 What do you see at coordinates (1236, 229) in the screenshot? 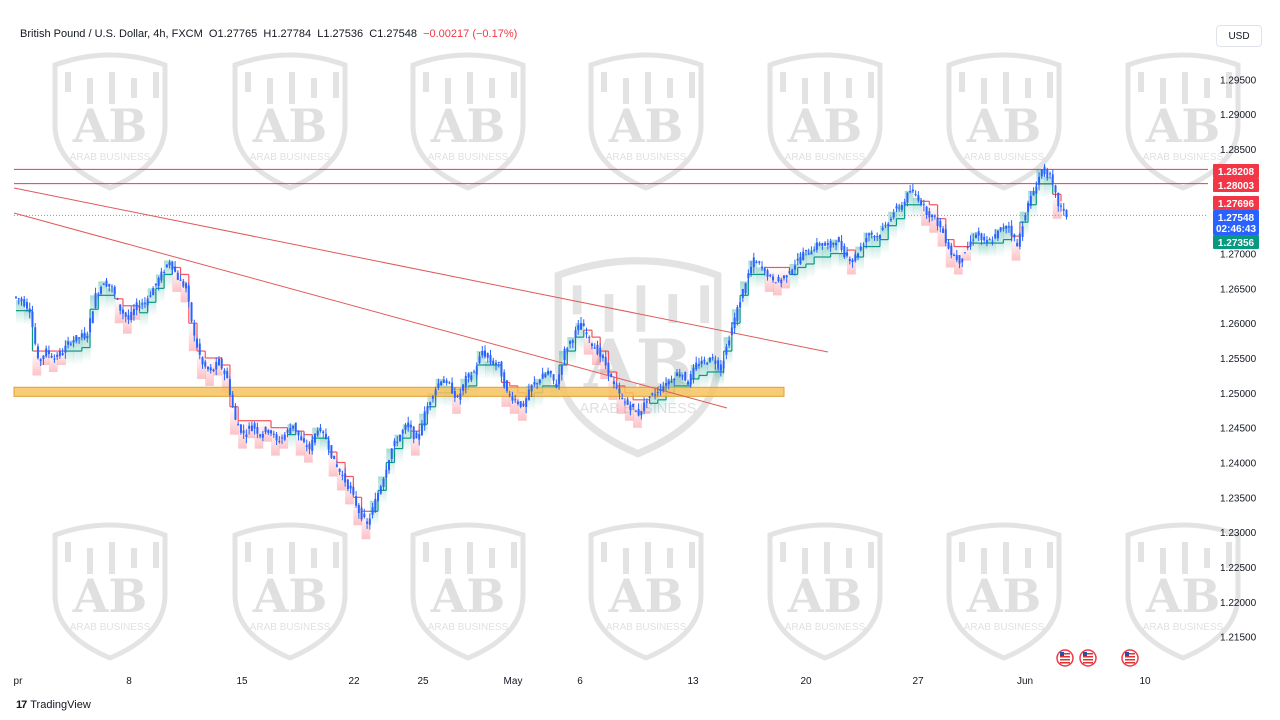
I see `price-tag-countdown: 02:46:43` at bounding box center [1236, 229].